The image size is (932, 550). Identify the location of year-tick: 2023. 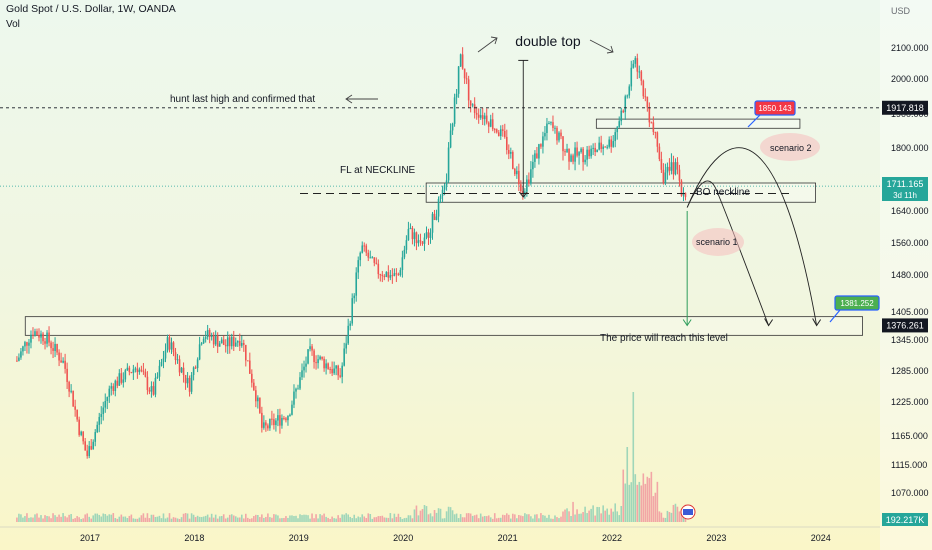
(716, 538).